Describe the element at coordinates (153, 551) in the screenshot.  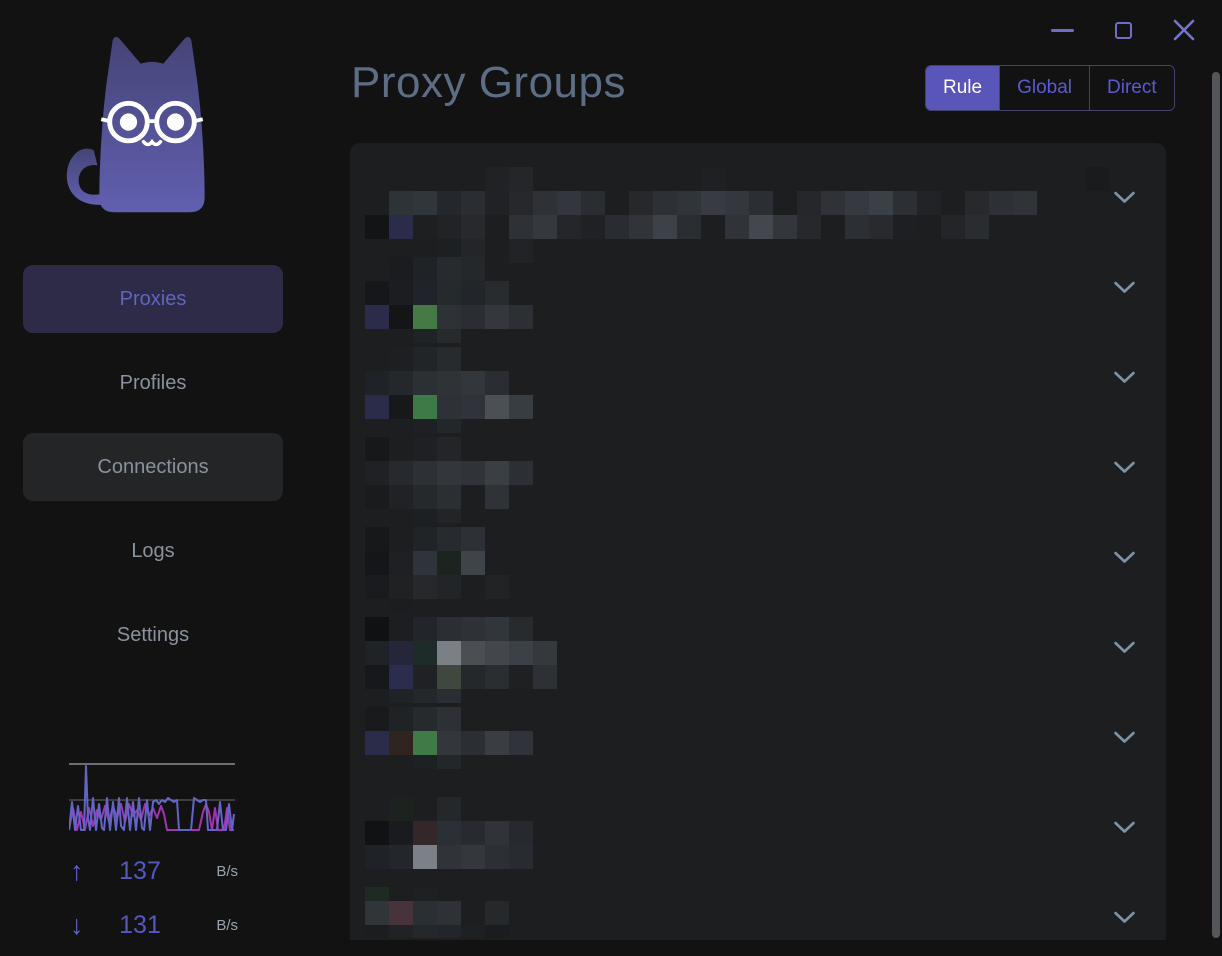
I see `sidebar-item-logs: Logs` at that location.